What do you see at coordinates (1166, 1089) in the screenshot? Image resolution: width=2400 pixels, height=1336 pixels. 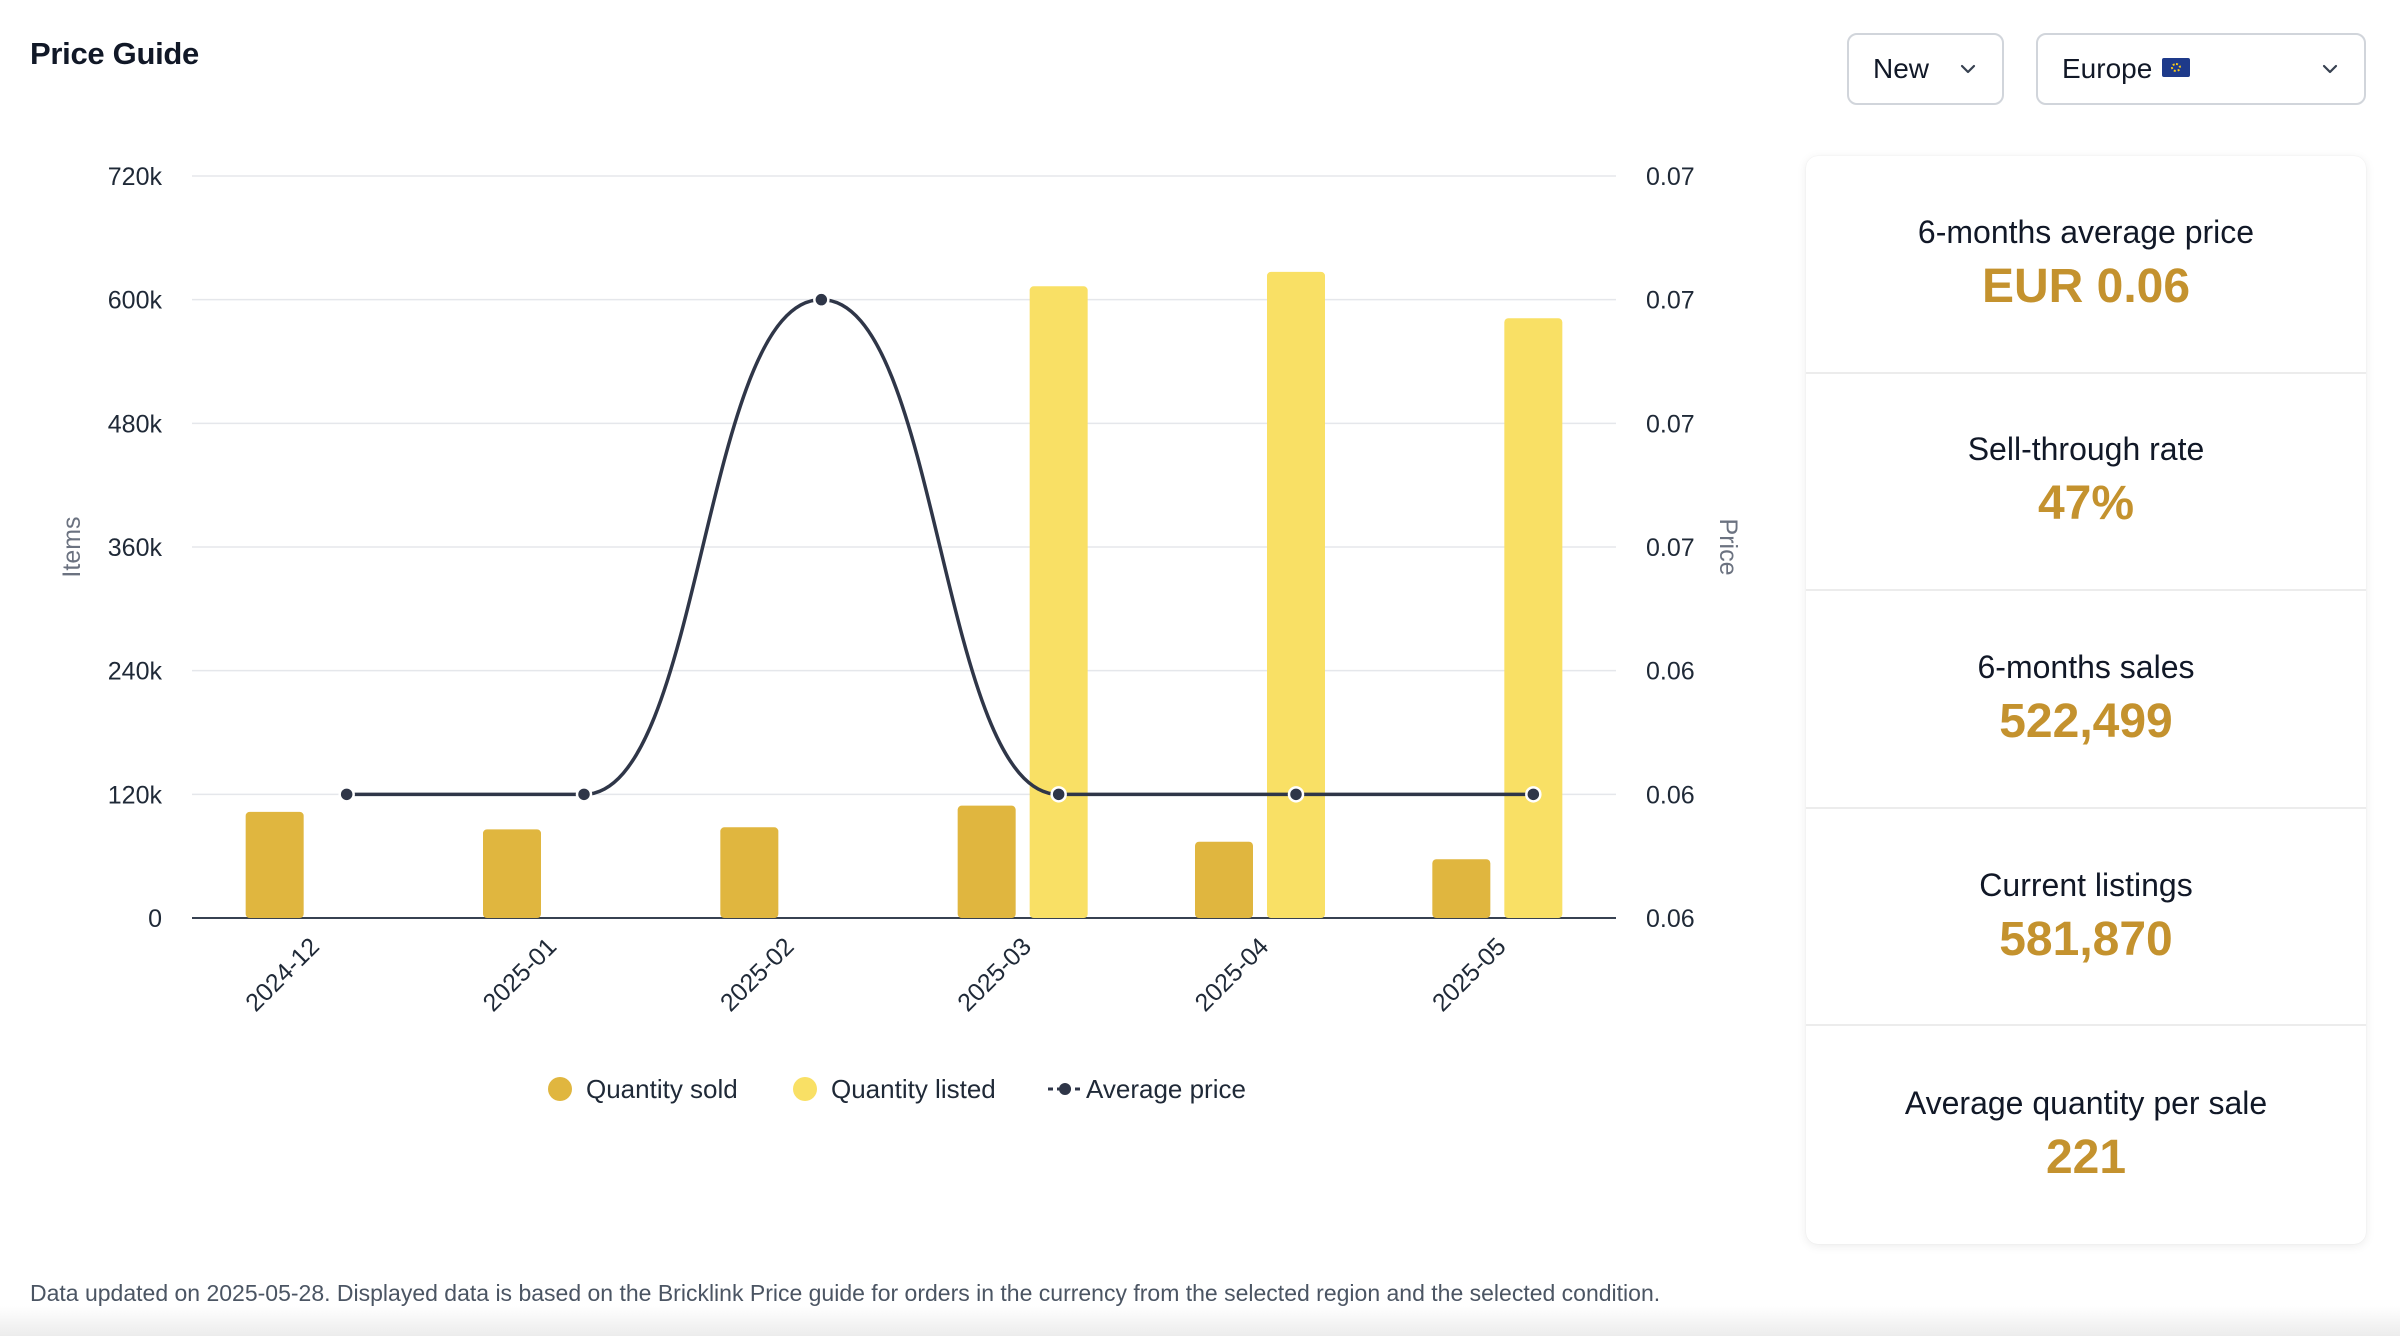 I see `legend-label: Average price` at bounding box center [1166, 1089].